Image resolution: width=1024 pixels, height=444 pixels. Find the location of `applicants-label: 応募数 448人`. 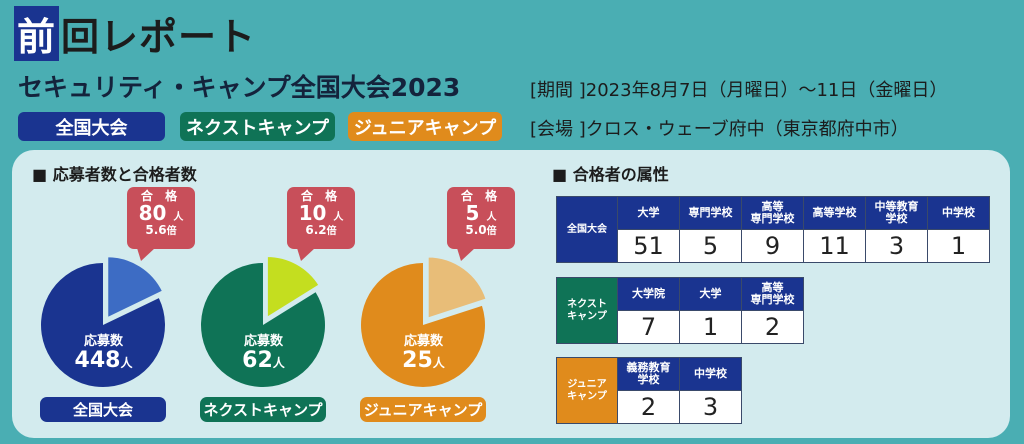

applicants-label: 応募数 448人 is located at coordinates (103, 354).